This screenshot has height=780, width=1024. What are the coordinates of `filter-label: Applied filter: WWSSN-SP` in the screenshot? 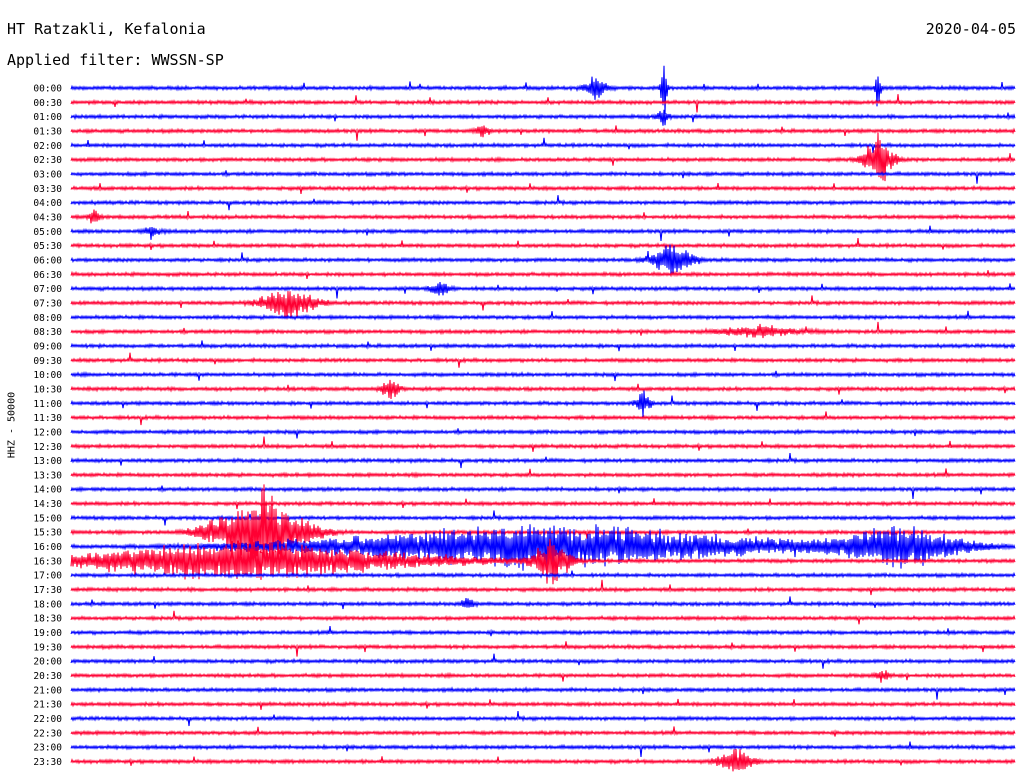 It's located at (115, 60).